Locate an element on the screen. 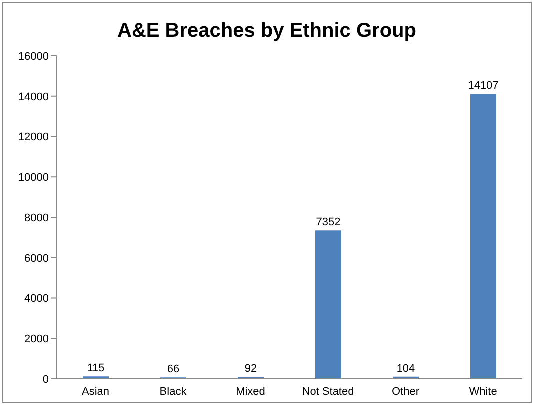 Image resolution: width=534 pixels, height=405 pixels. x-tick-label: Asian is located at coordinates (96, 392).